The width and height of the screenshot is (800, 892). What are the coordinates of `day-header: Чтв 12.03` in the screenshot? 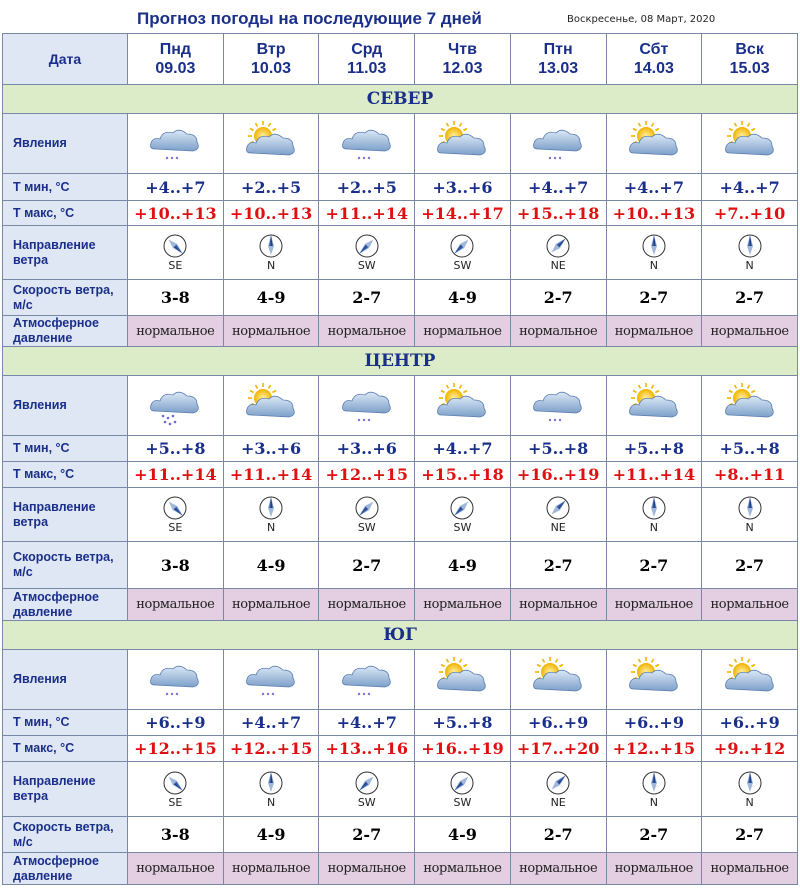 It's located at (462, 59).